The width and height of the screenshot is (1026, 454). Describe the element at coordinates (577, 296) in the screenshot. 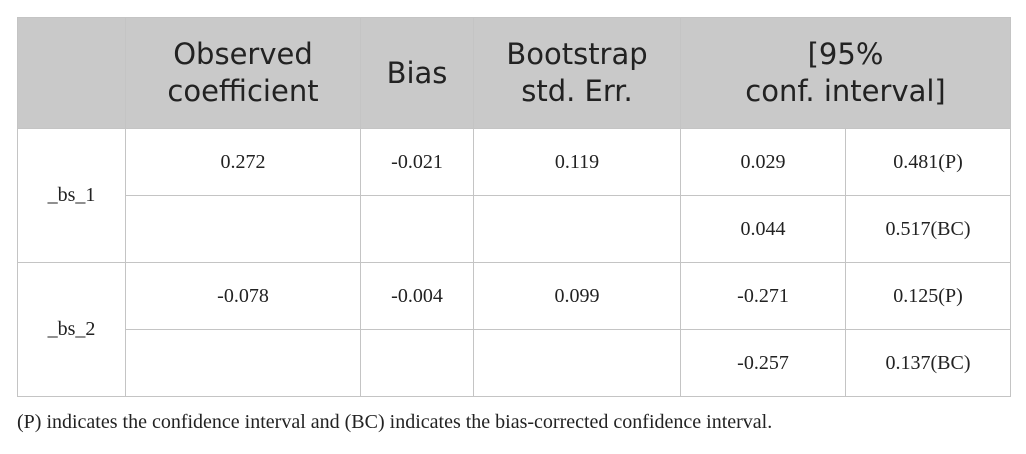

I see `cell: 0.099` at that location.